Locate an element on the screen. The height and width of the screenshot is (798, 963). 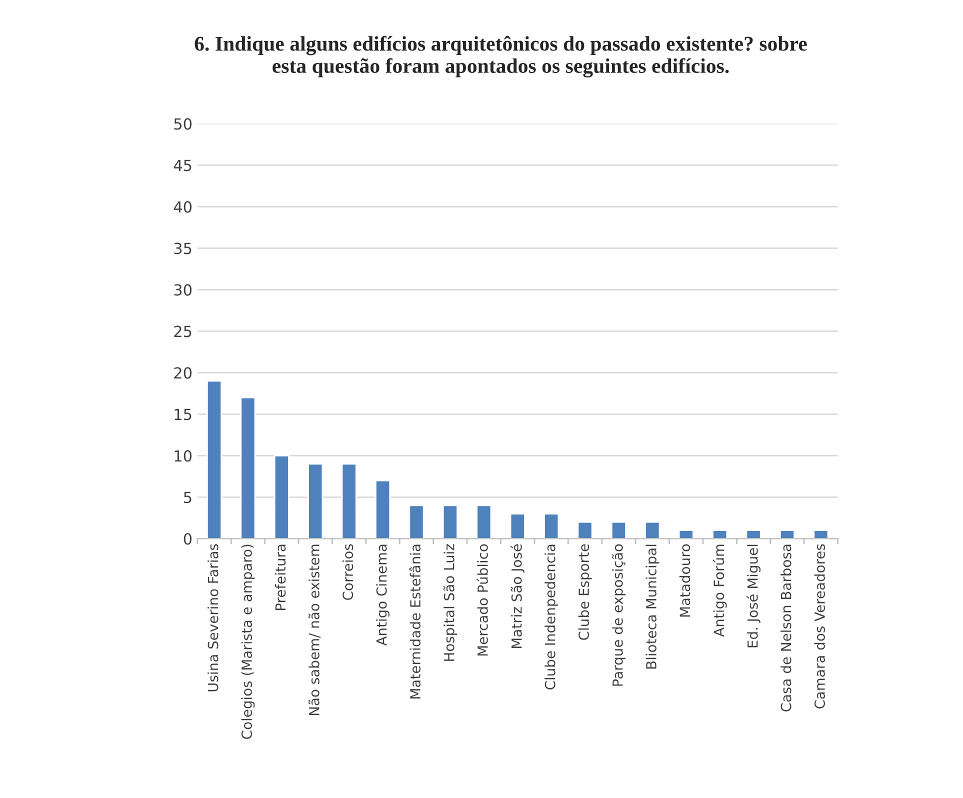
x-tick-label: Ed. José Miguel is located at coordinates (753, 596).